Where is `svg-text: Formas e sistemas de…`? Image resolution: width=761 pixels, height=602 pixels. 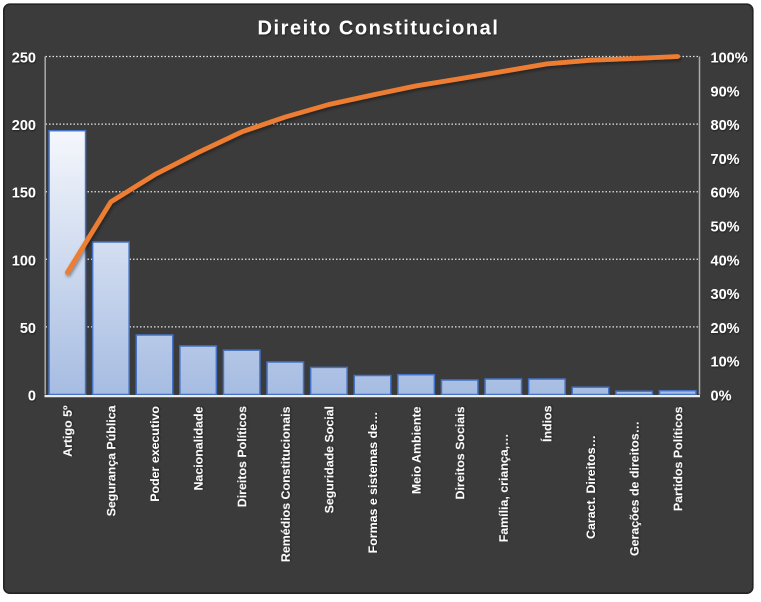 svg-text: Formas e sistemas de… is located at coordinates (373, 483).